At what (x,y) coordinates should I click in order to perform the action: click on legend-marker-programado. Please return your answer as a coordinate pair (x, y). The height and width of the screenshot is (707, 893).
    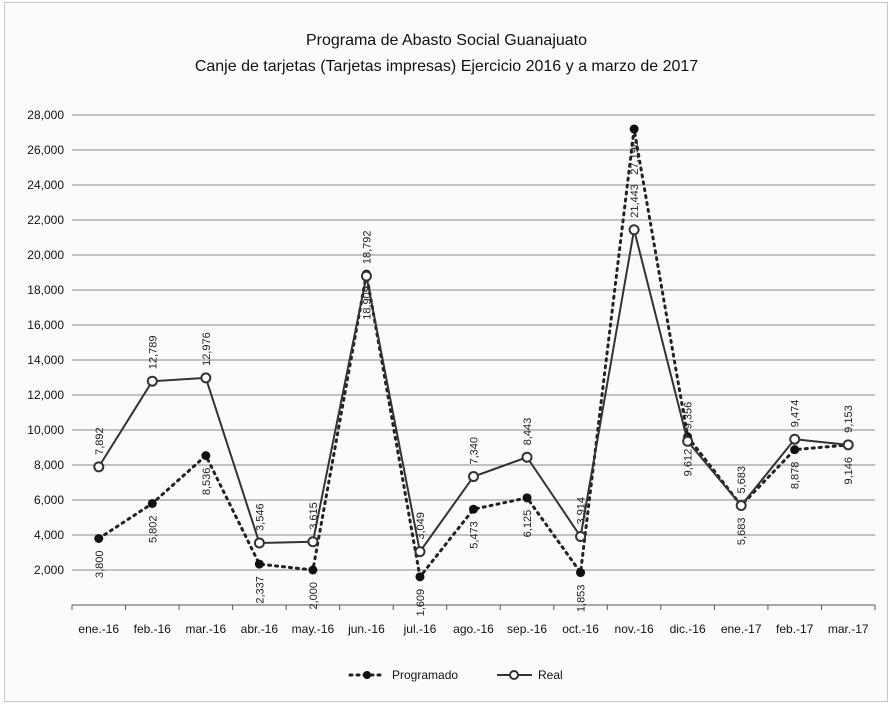
    Looking at the image, I should click on (367, 675).